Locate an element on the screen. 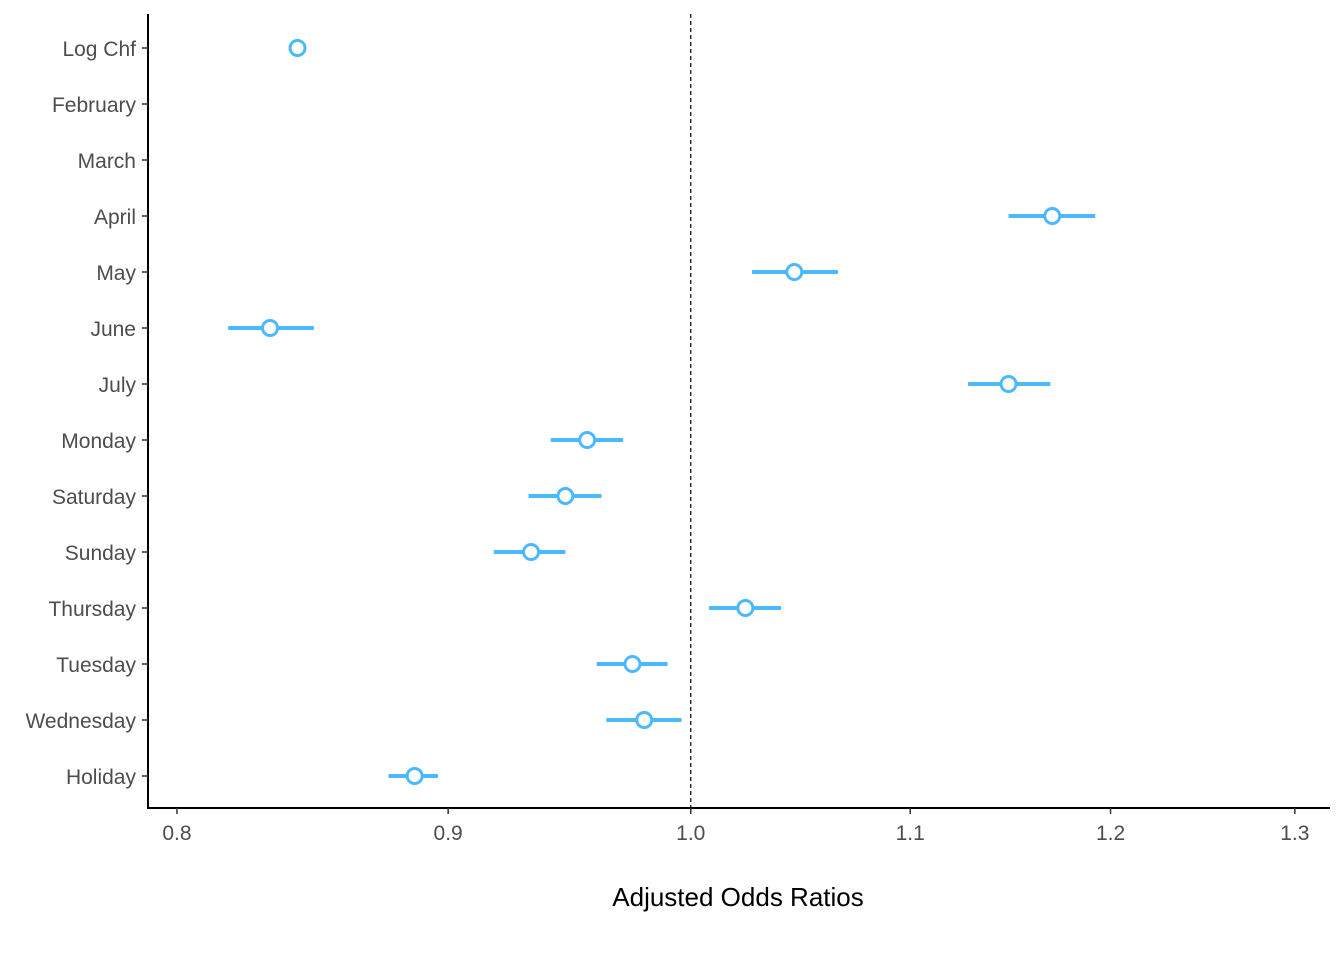 The height and width of the screenshot is (960, 1344). y-tick-label: Holiday is located at coordinates (101, 777).